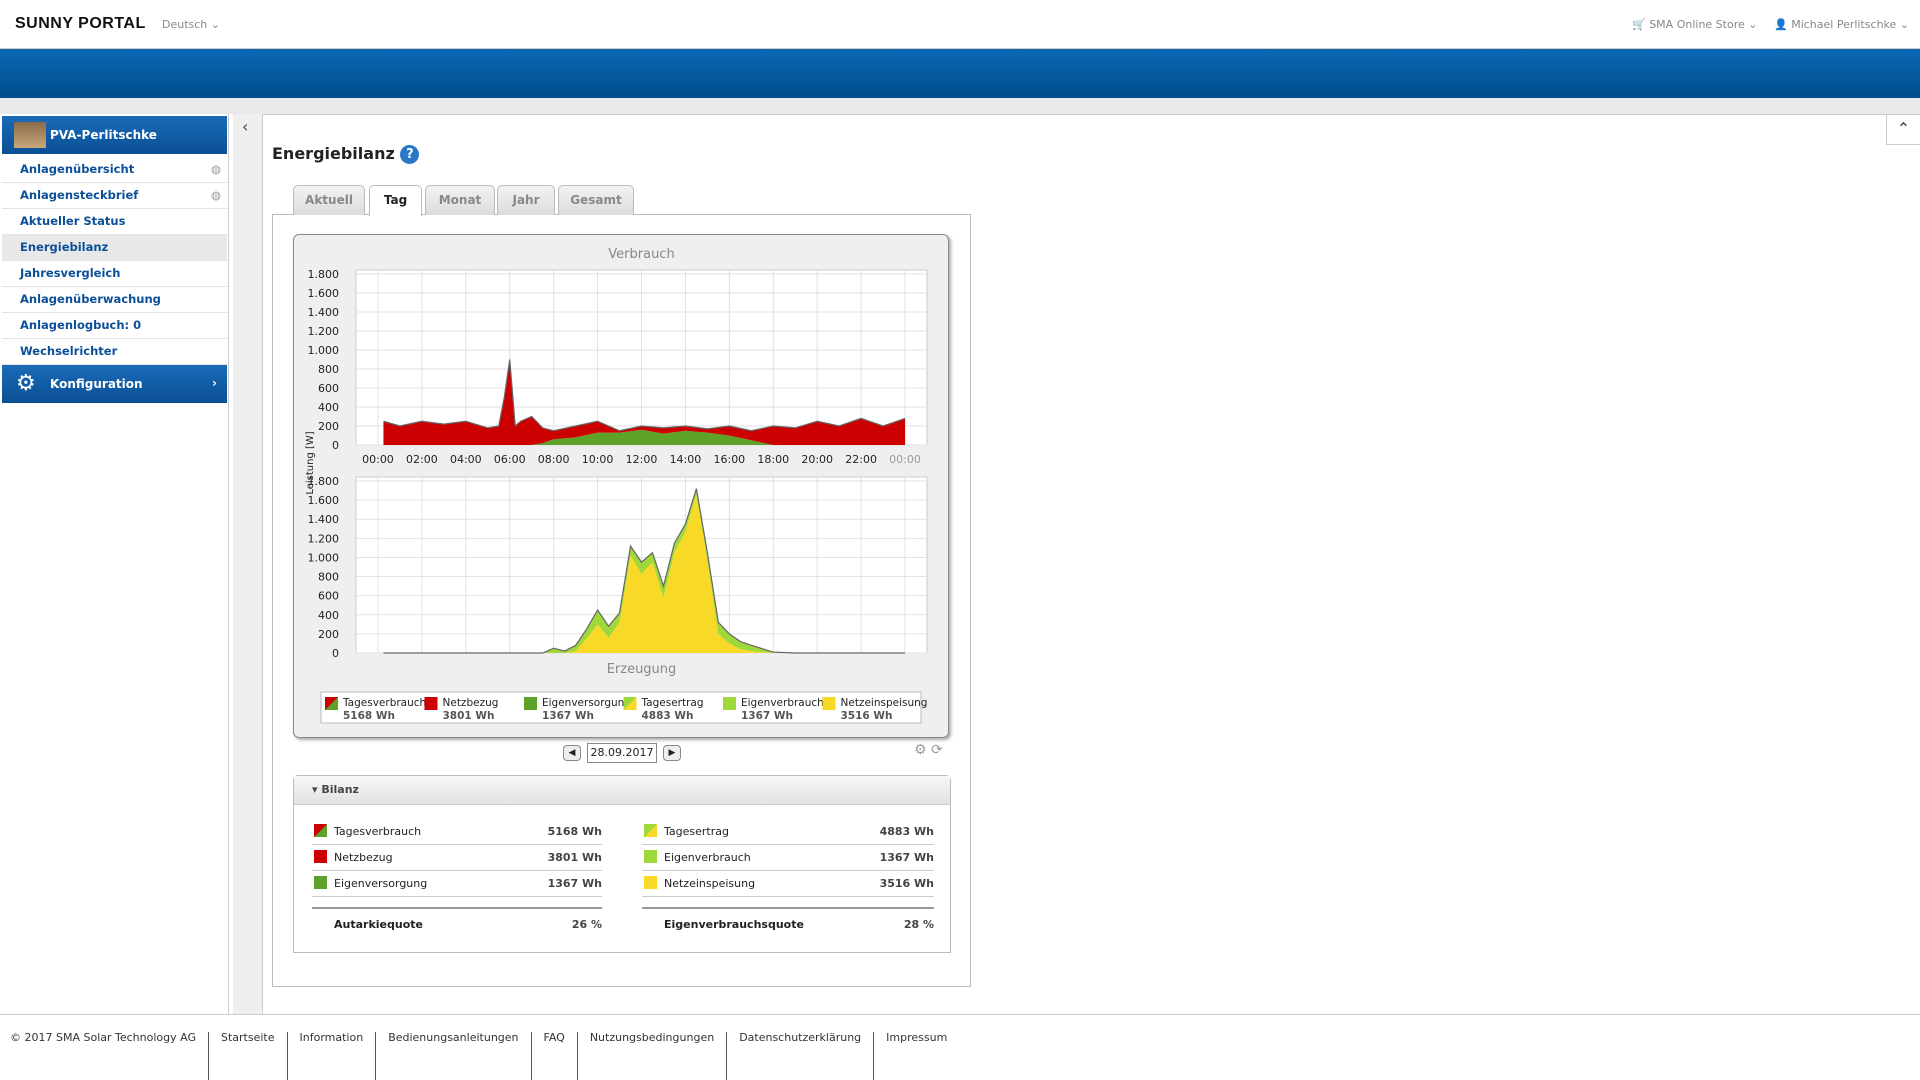 This screenshot has height=1080, width=1920. I want to click on plant-name: PVA-Perlitschke, so click(103, 135).